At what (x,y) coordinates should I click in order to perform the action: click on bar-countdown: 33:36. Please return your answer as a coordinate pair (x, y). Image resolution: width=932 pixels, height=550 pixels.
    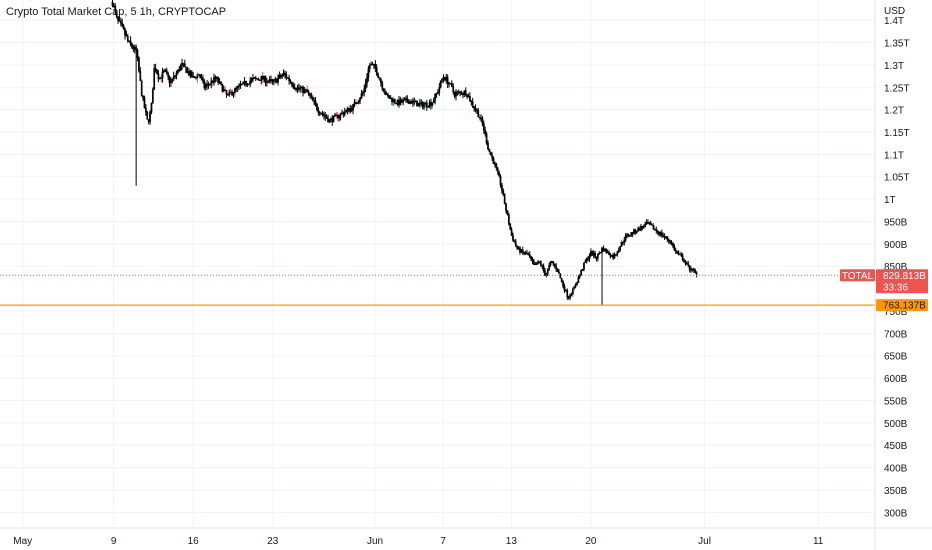
    Looking at the image, I should click on (895, 287).